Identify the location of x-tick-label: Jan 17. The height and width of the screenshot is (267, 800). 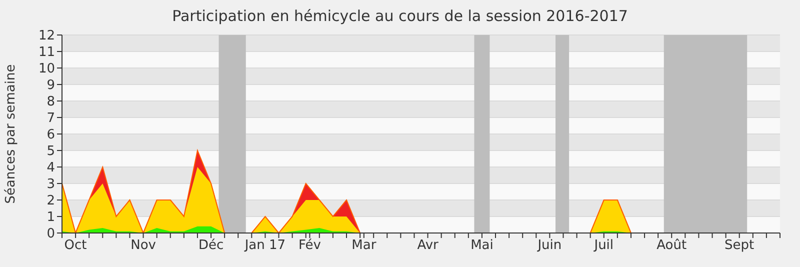
(265, 246).